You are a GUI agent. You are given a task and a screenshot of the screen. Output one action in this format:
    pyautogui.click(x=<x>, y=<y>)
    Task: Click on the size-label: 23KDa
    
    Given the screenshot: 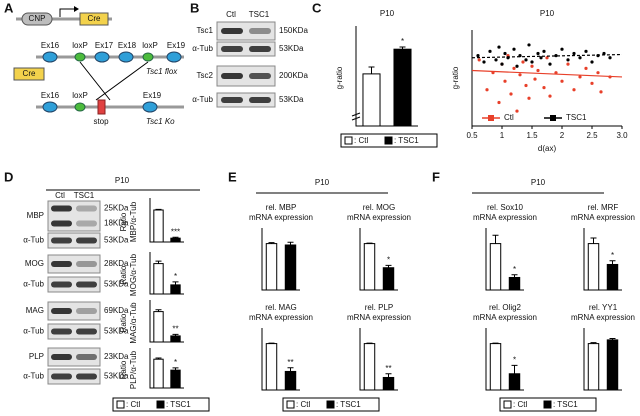 What is the action you would take?
    pyautogui.click(x=116, y=356)
    